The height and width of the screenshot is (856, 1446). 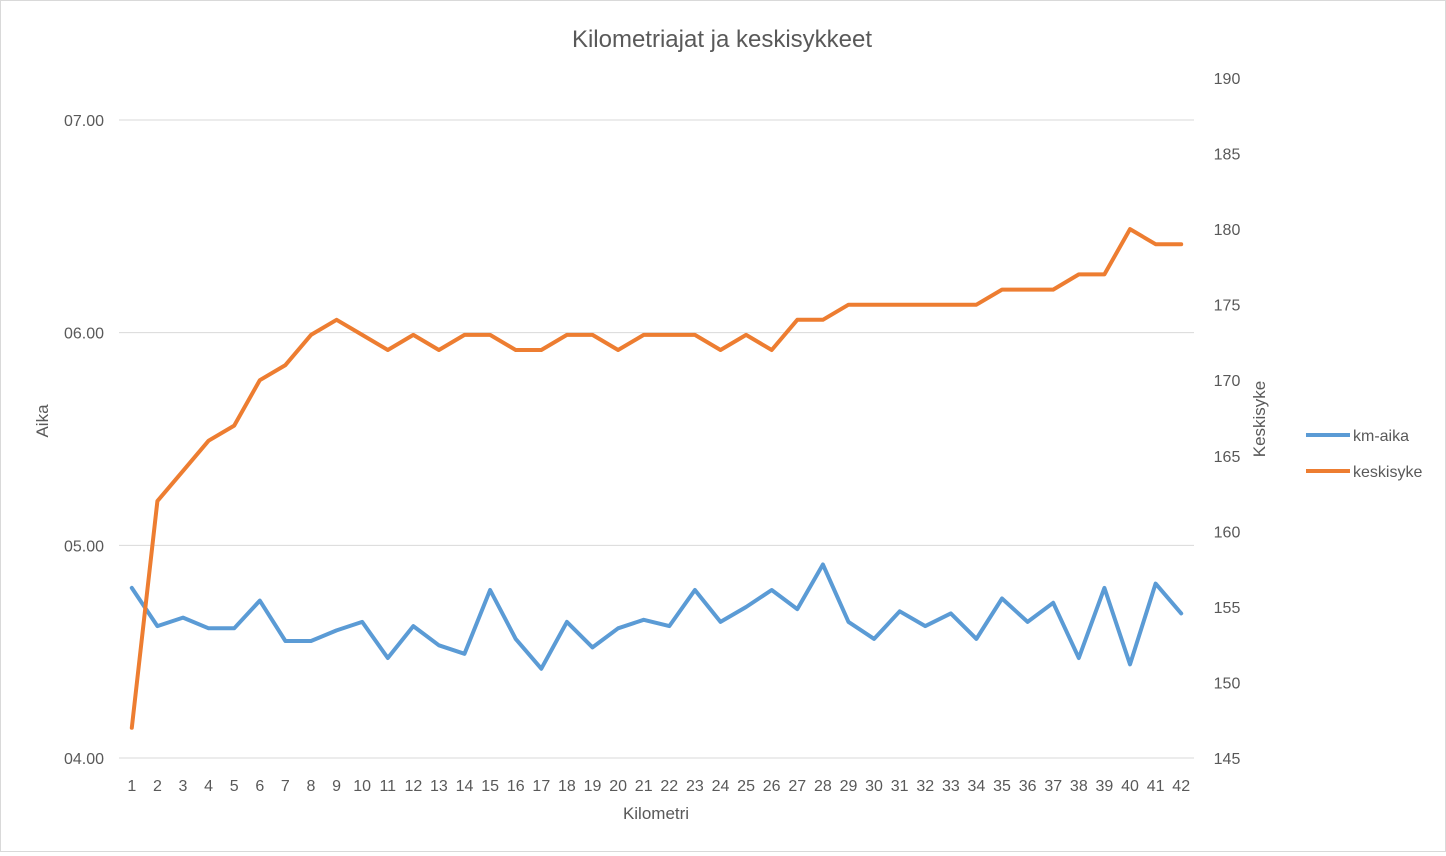 What do you see at coordinates (695, 786) in the screenshot?
I see `x-tick-label: 23` at bounding box center [695, 786].